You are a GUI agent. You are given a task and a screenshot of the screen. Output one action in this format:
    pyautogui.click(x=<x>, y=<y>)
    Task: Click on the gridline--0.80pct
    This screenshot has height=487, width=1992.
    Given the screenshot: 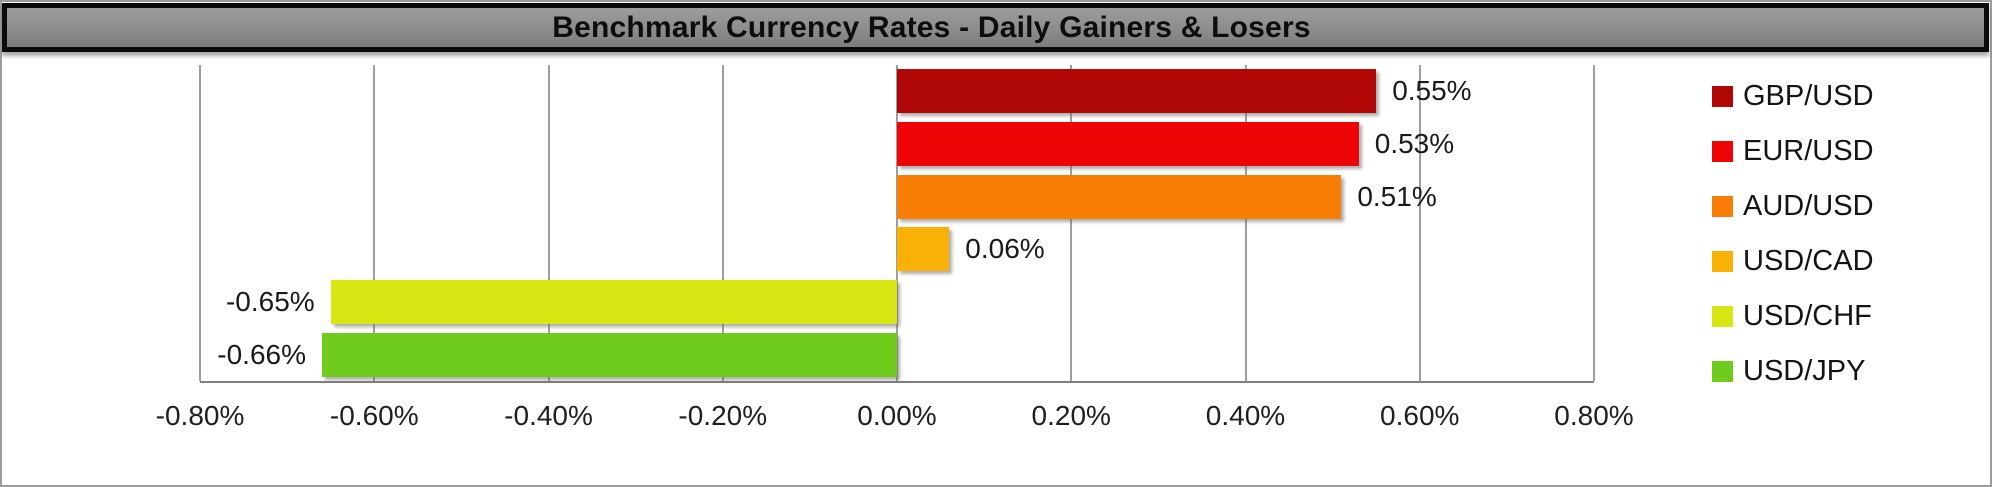 What is the action you would take?
    pyautogui.click(x=200, y=223)
    